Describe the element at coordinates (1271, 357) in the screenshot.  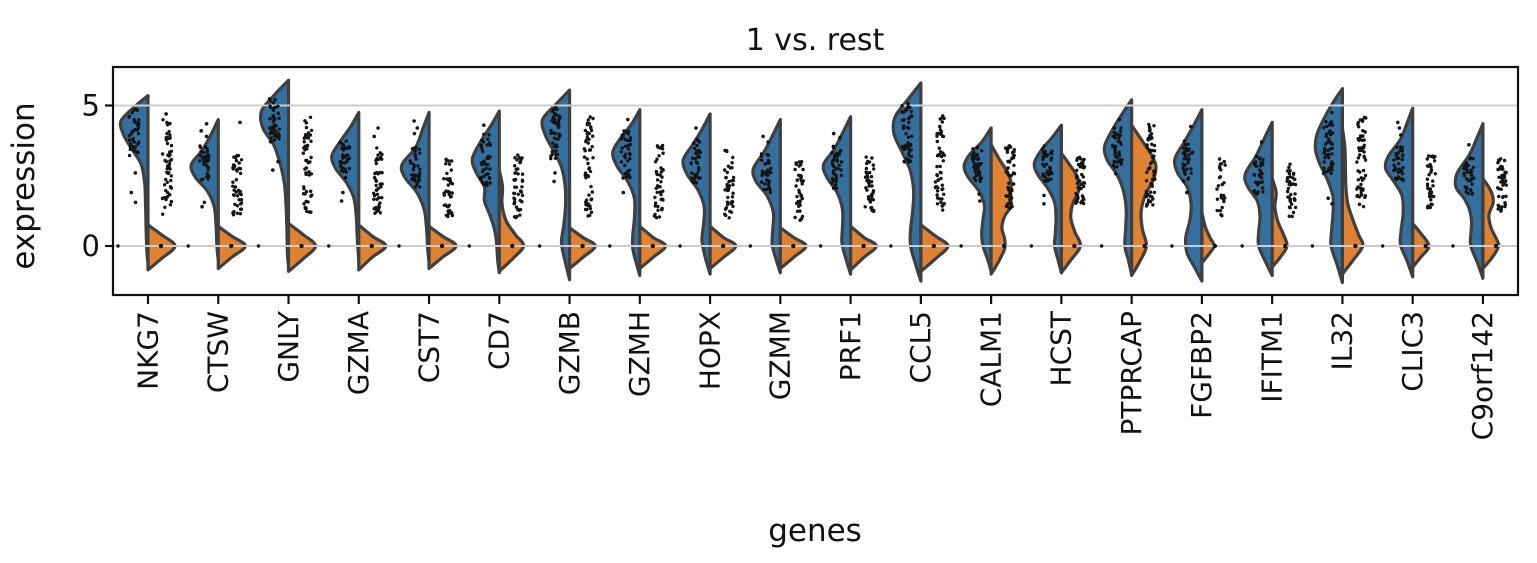
I see `x-tick-label-IFITM1: IFITM1` at that location.